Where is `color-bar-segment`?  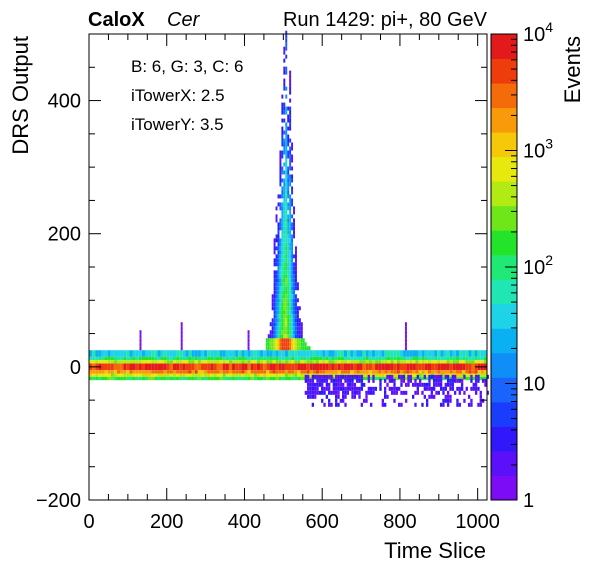 color-bar-segment is located at coordinates (504, 341).